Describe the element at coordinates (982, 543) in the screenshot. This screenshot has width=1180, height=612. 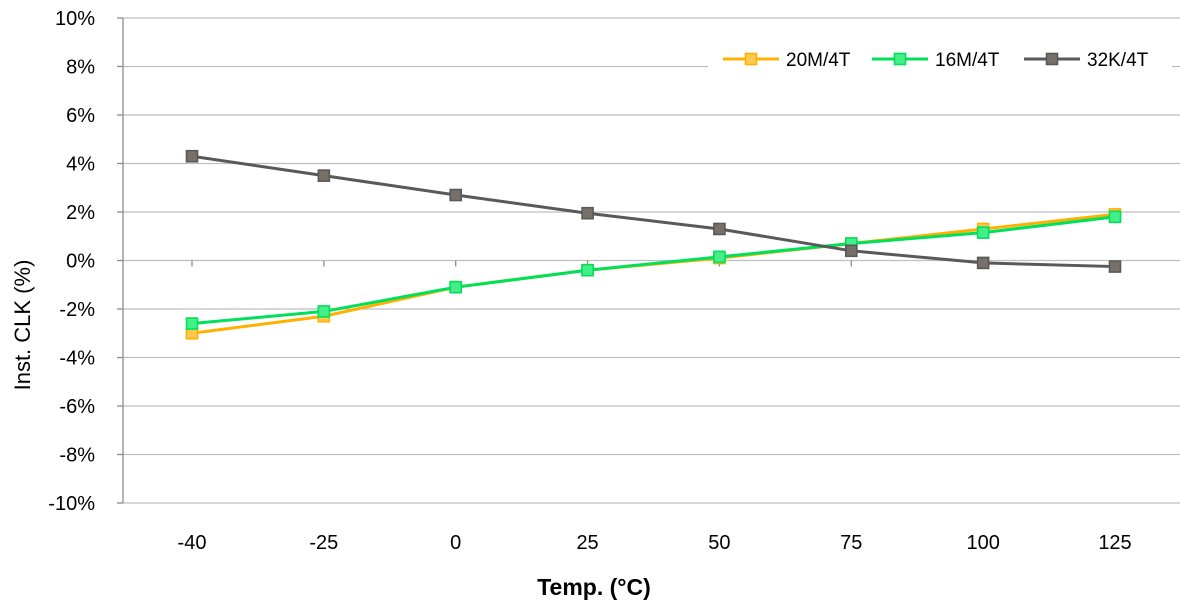
I see `x-tick-label: 100` at that location.